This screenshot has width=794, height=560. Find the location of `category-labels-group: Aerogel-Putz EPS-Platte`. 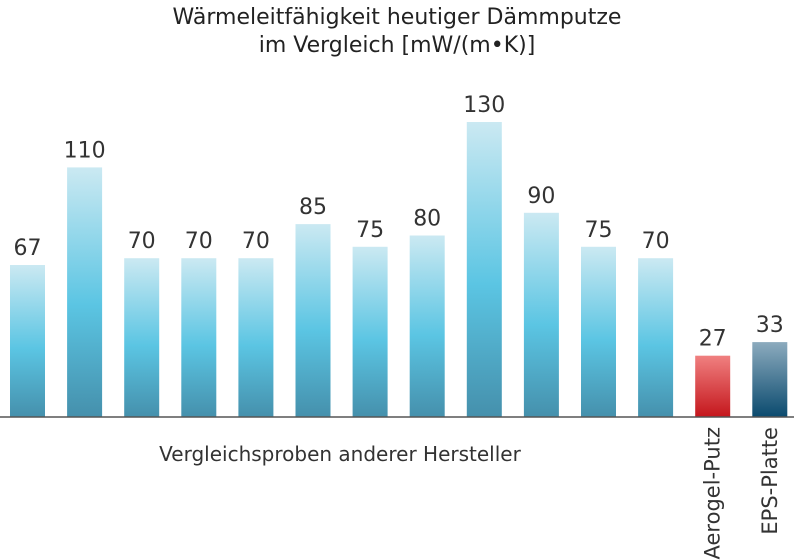

category-labels-group: Aerogel-Putz EPS-Platte is located at coordinates (741, 493).